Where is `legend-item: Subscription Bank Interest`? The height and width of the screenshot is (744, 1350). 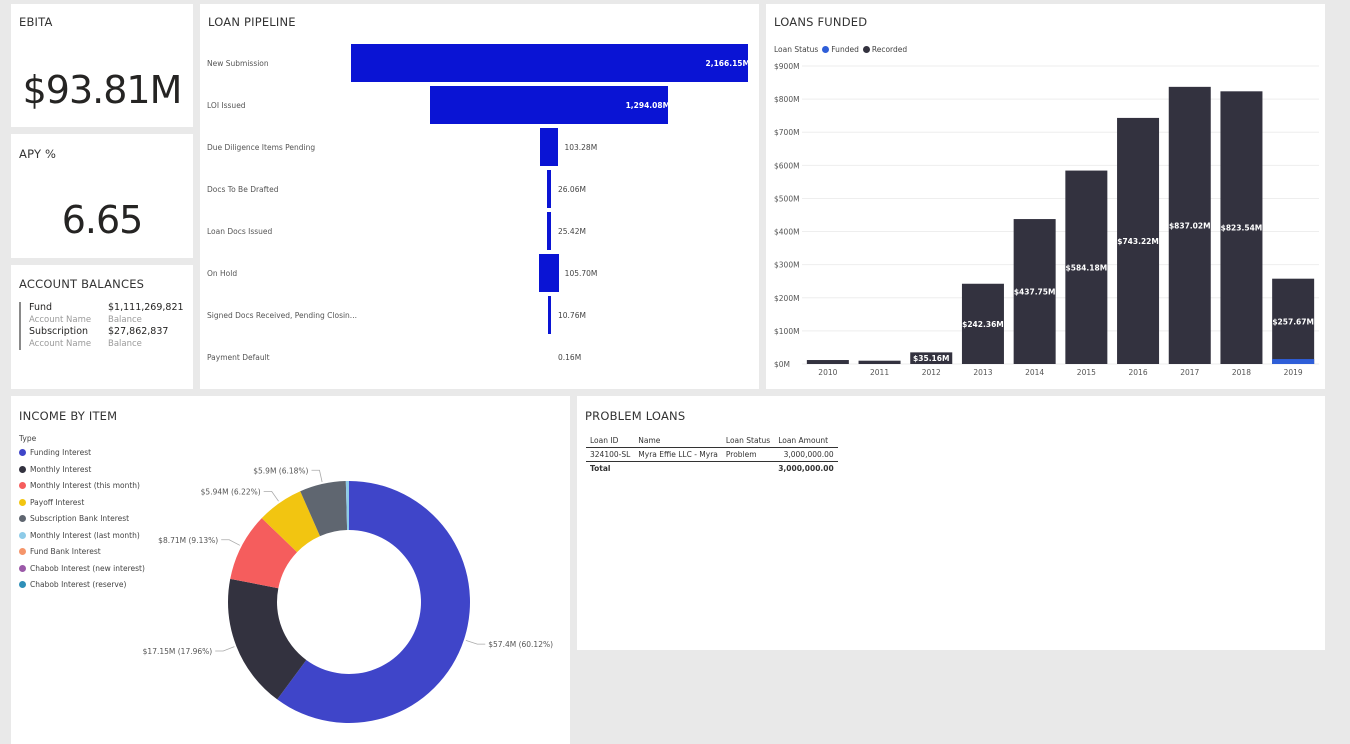
legend-item: Subscription Bank Interest is located at coordinates (74, 518).